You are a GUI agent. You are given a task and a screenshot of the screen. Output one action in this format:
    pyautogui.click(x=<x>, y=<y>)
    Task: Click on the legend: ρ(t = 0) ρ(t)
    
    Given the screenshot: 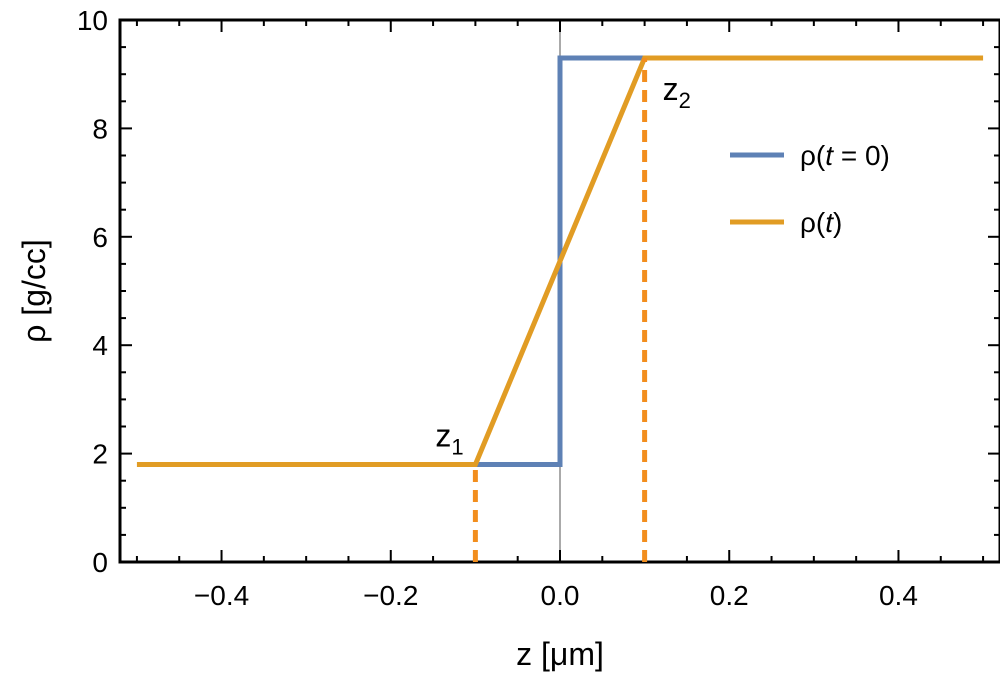 What is the action you would take?
    pyautogui.click(x=810, y=189)
    